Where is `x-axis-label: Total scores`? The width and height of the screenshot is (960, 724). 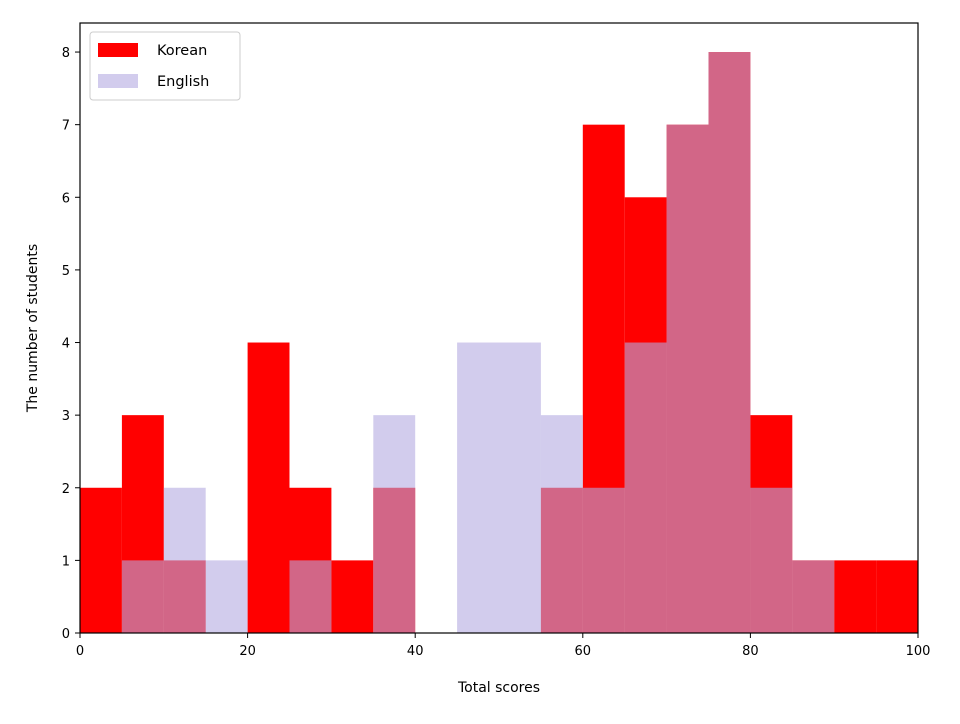 x-axis-label: Total scores is located at coordinates (498, 688).